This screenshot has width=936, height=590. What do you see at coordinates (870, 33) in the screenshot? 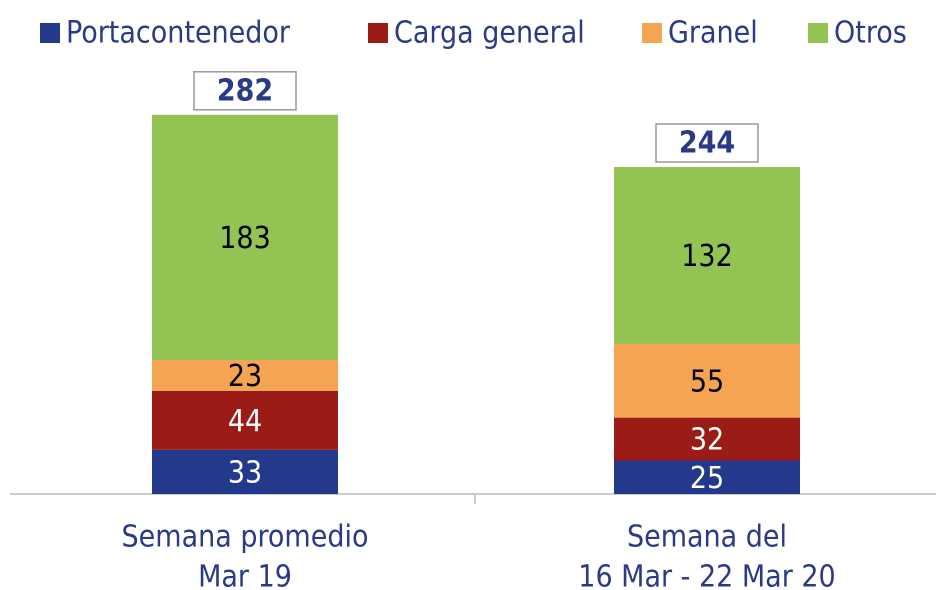
I see `legend-label: Otros` at bounding box center [870, 33].